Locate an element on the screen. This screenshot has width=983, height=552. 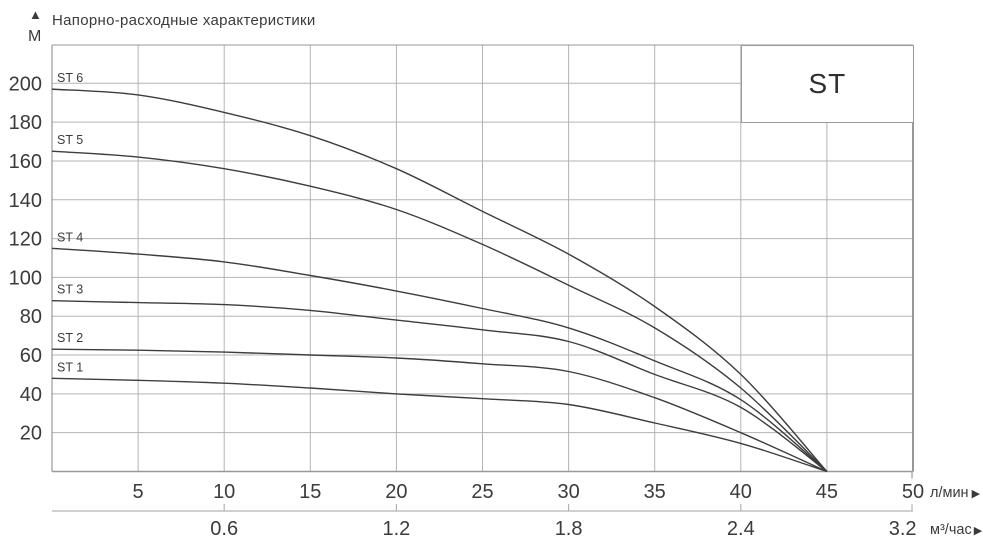
curve-label-st-4: ST 4 is located at coordinates (70, 237).